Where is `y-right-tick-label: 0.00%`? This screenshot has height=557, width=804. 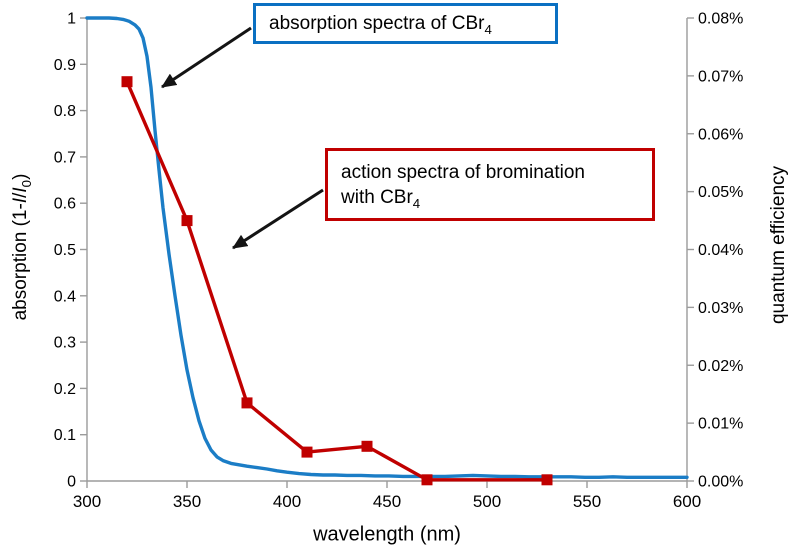 y-right-tick-label: 0.00% is located at coordinates (720, 482).